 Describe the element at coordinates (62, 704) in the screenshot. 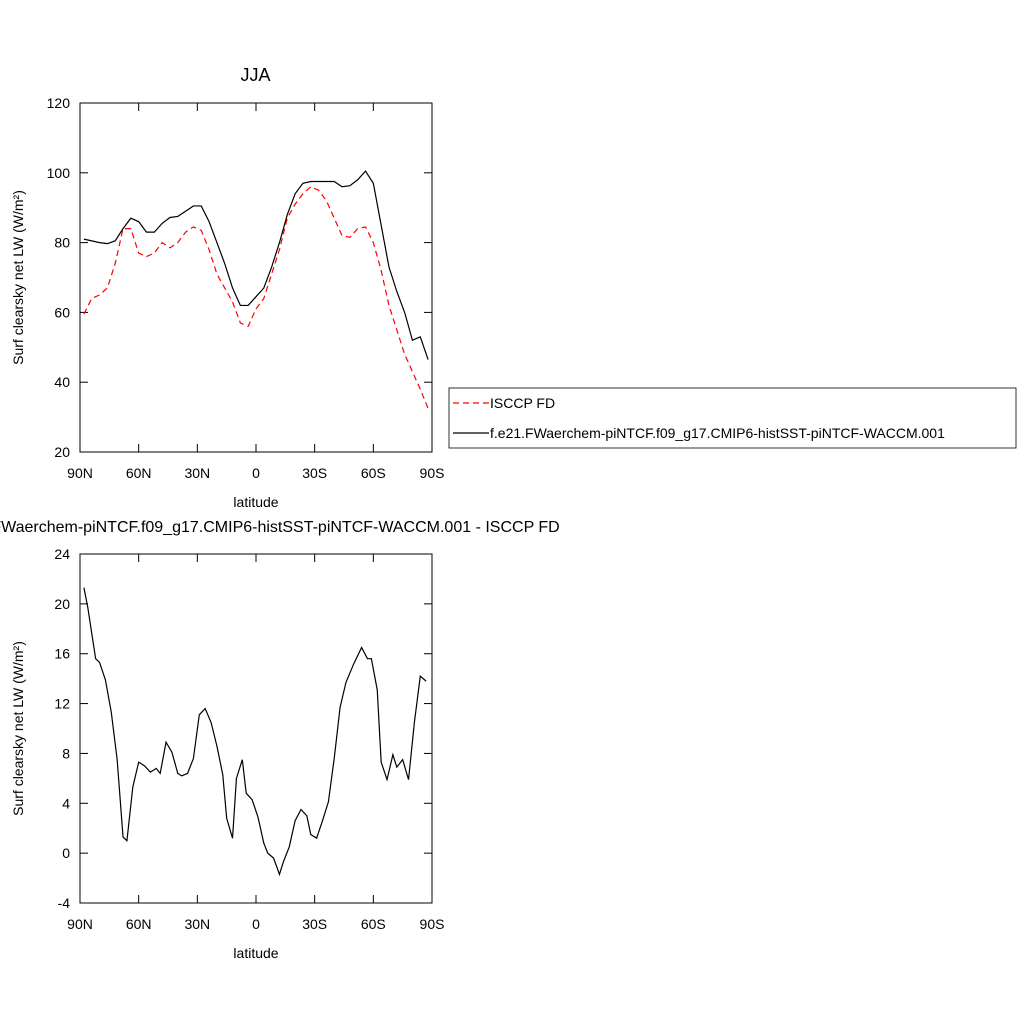

I see `y-tick-label: 12` at that location.